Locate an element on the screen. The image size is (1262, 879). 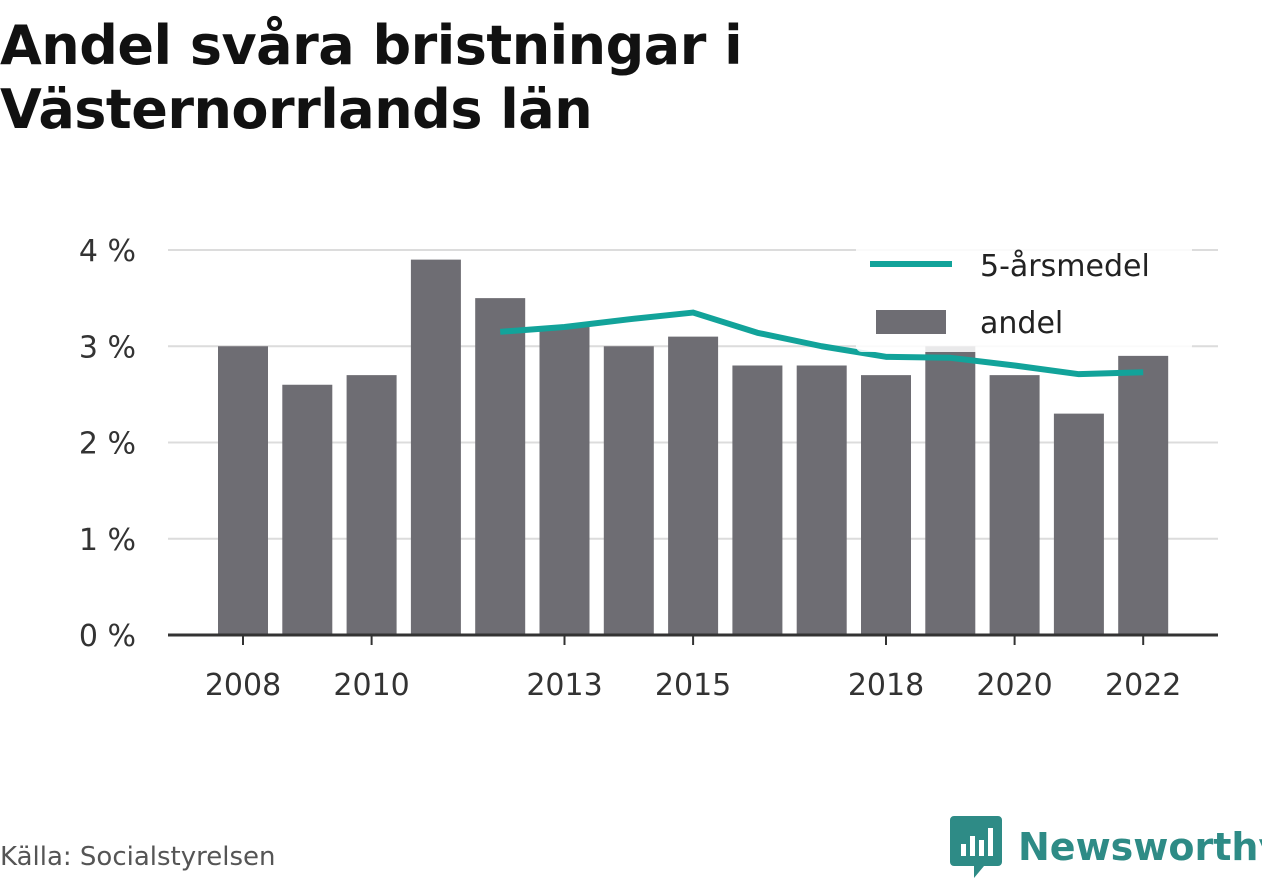
y-tick-label: 3 % is located at coordinates (107, 347).